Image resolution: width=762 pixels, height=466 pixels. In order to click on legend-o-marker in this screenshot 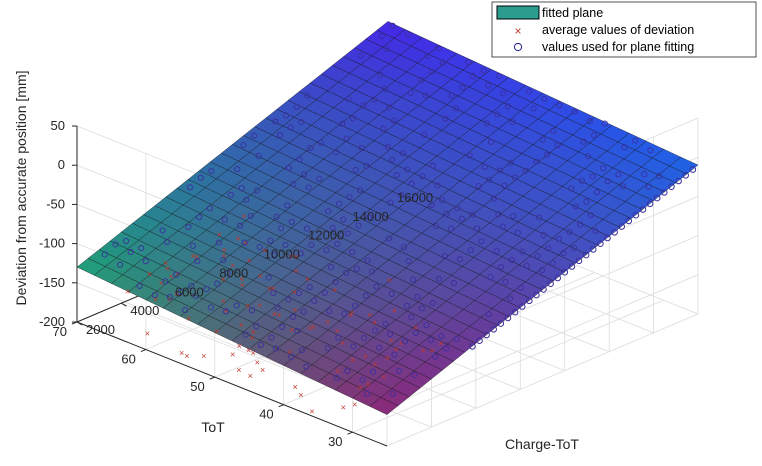, I will do `click(518, 47)`.